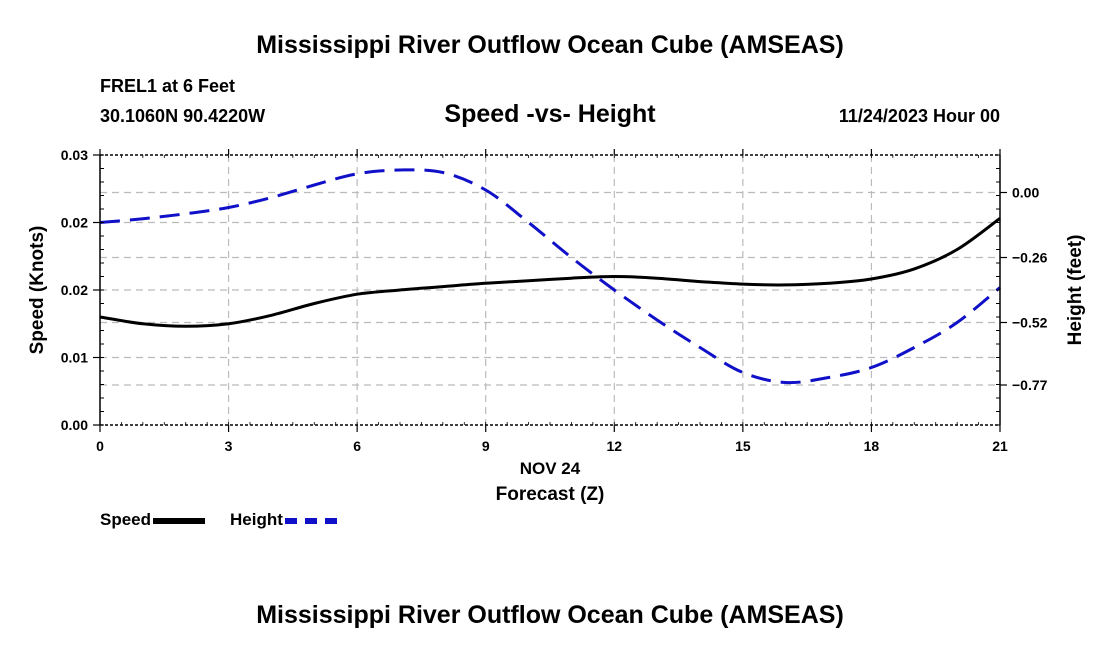  What do you see at coordinates (1075, 290) in the screenshot?
I see `y2-axis-label: Height (feet)` at bounding box center [1075, 290].